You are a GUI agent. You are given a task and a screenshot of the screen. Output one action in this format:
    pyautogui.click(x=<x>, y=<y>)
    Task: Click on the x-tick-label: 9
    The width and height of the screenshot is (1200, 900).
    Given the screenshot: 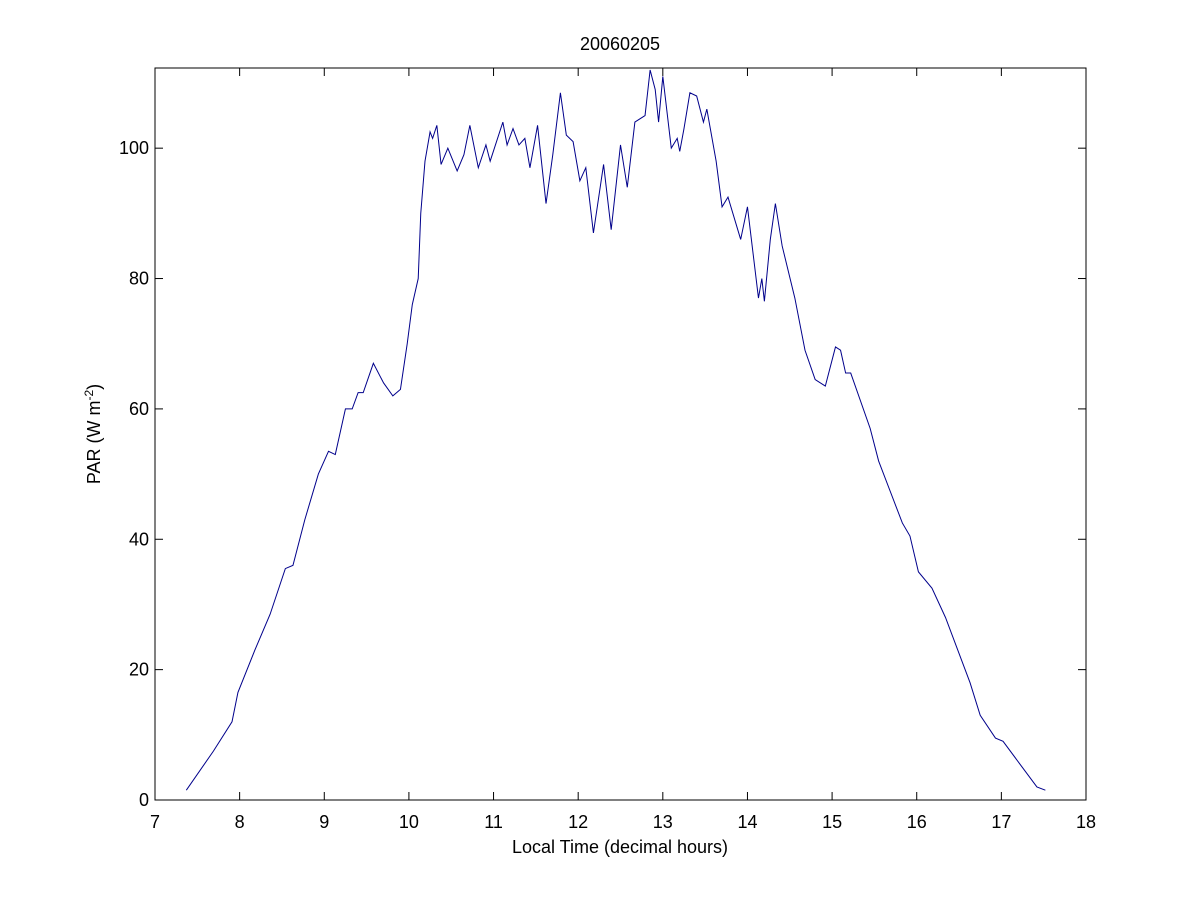 What is the action you would take?
    pyautogui.click(x=324, y=822)
    